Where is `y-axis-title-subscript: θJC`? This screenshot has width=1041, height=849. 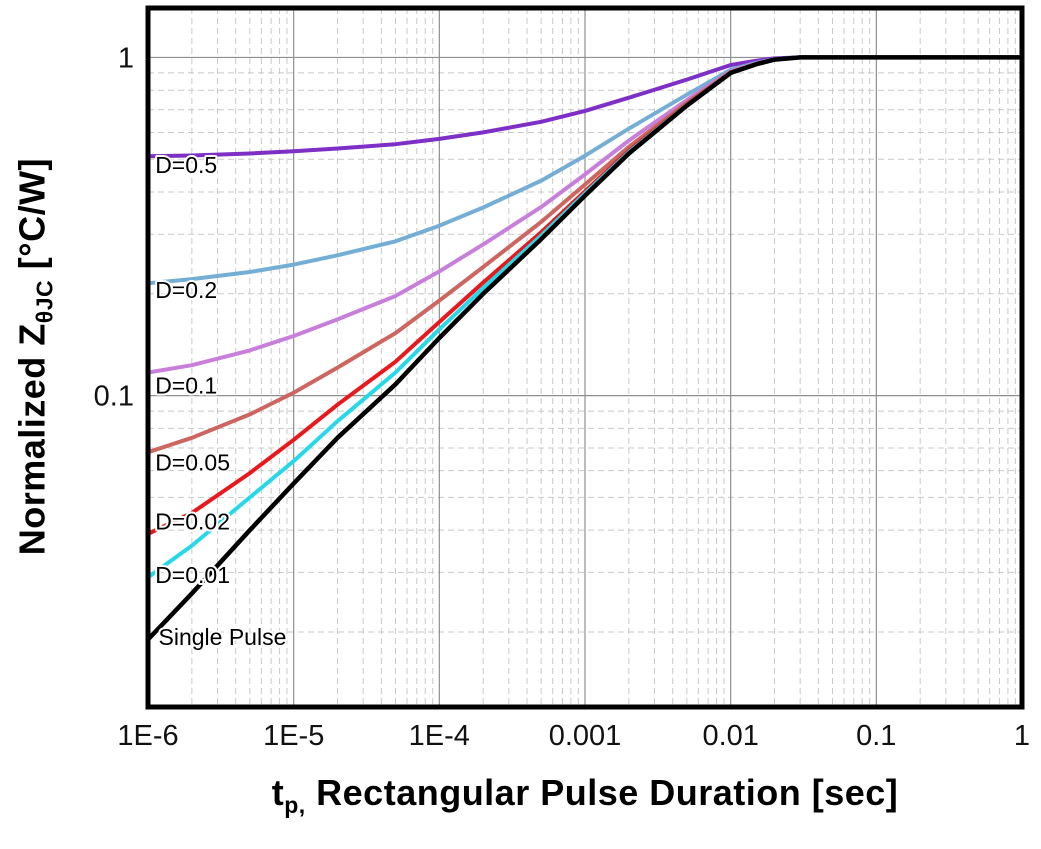 y-axis-title-subscript: θJC is located at coordinates (44, 301).